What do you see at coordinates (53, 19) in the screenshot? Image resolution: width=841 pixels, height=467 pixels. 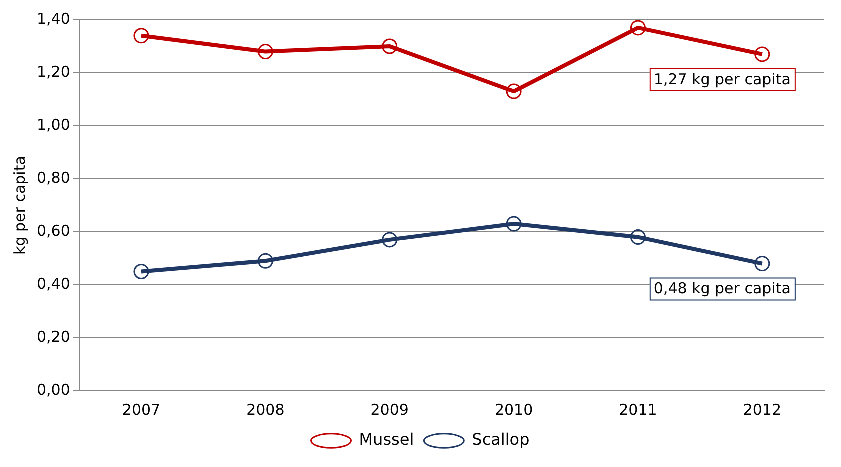 I see `y-tick-label: 1,40` at bounding box center [53, 19].